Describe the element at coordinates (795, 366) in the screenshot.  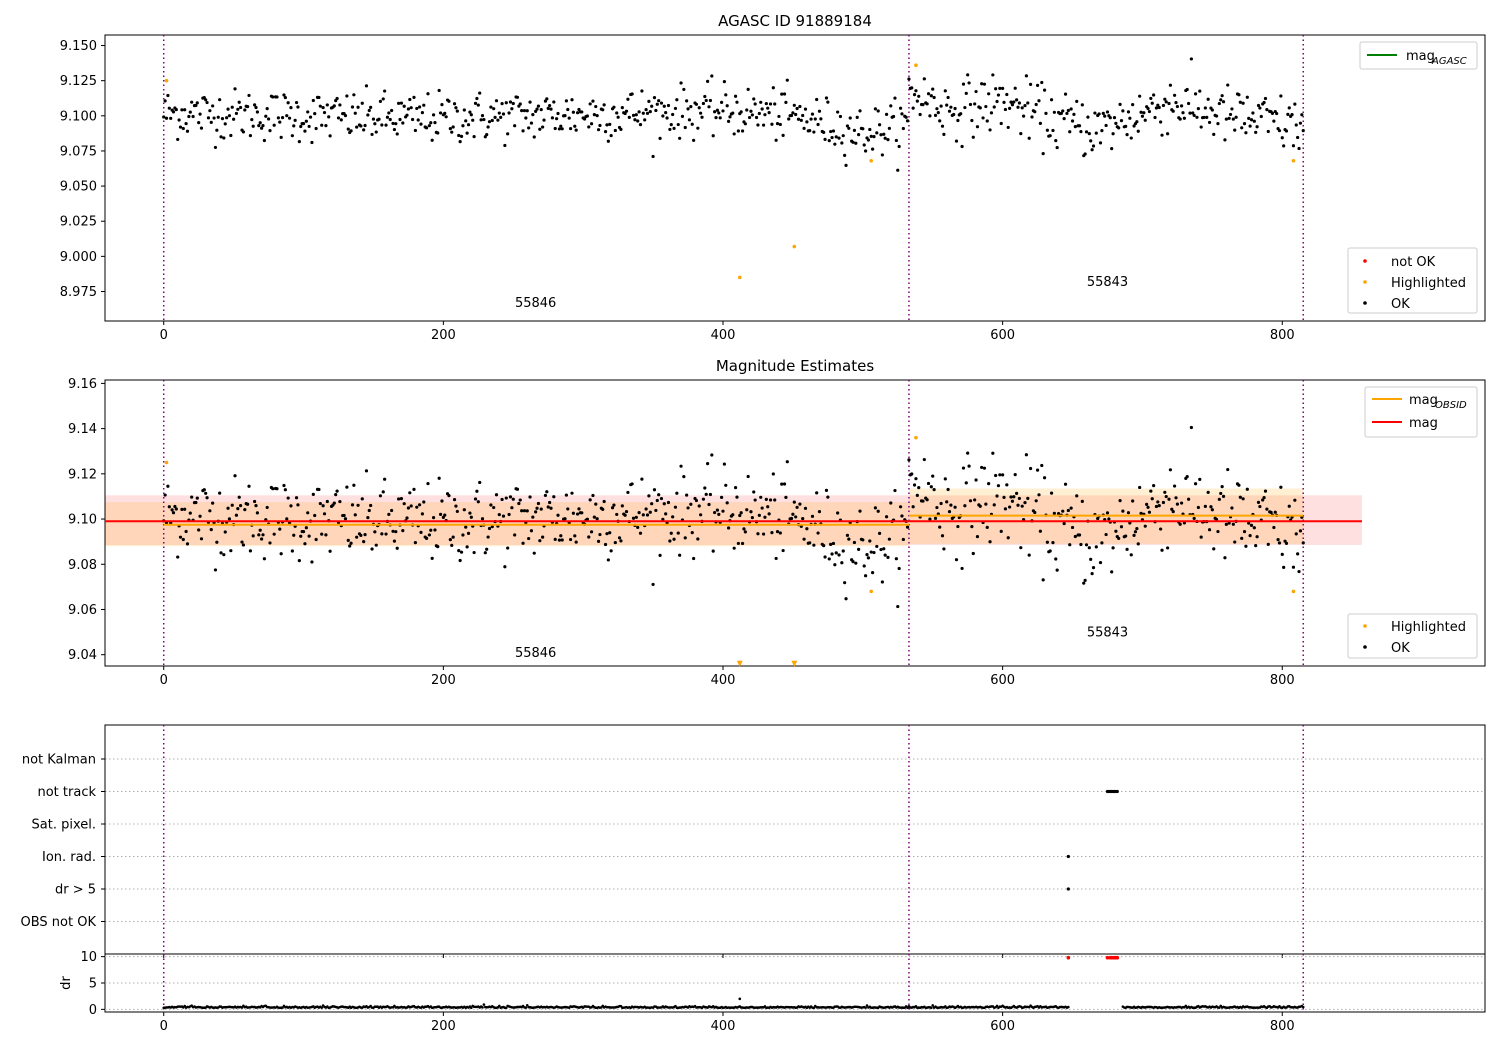
I see `chart-title: Magnitude Estimates` at that location.